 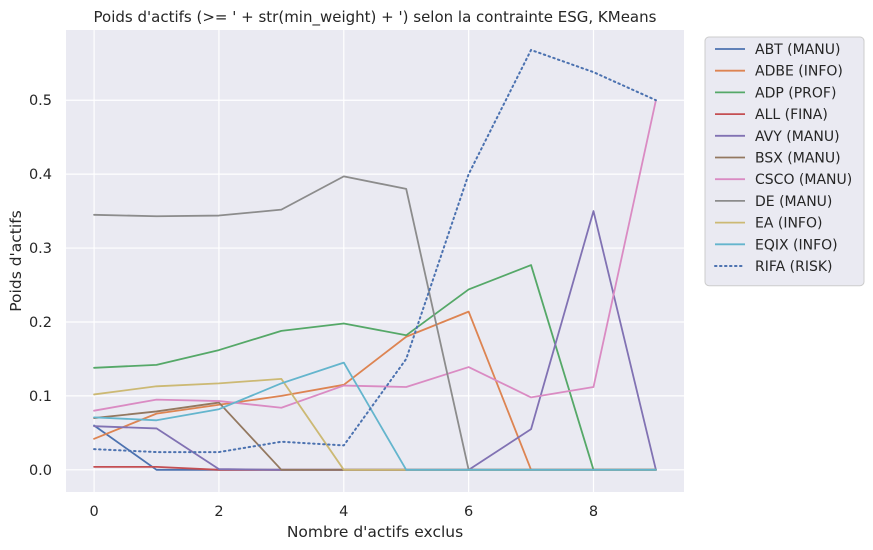 What do you see at coordinates (16, 260) in the screenshot?
I see `y-axis-title: Poids d'actifs` at bounding box center [16, 260].